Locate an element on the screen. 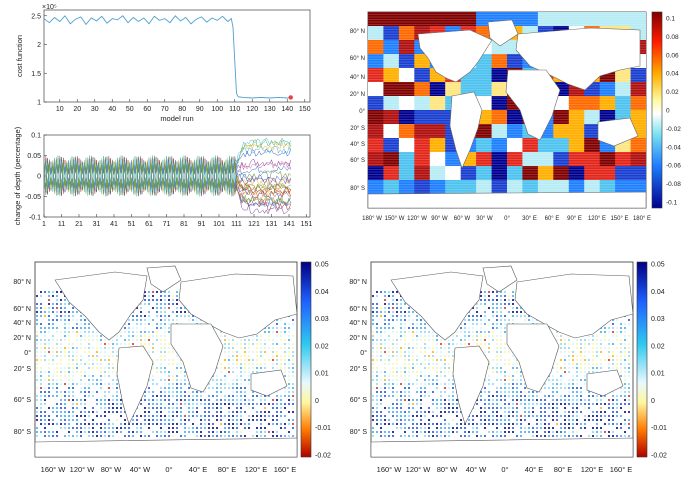 The height and width of the screenshot is (482, 687). cost-y-ticks: 11.522.5 is located at coordinates (39, 60).